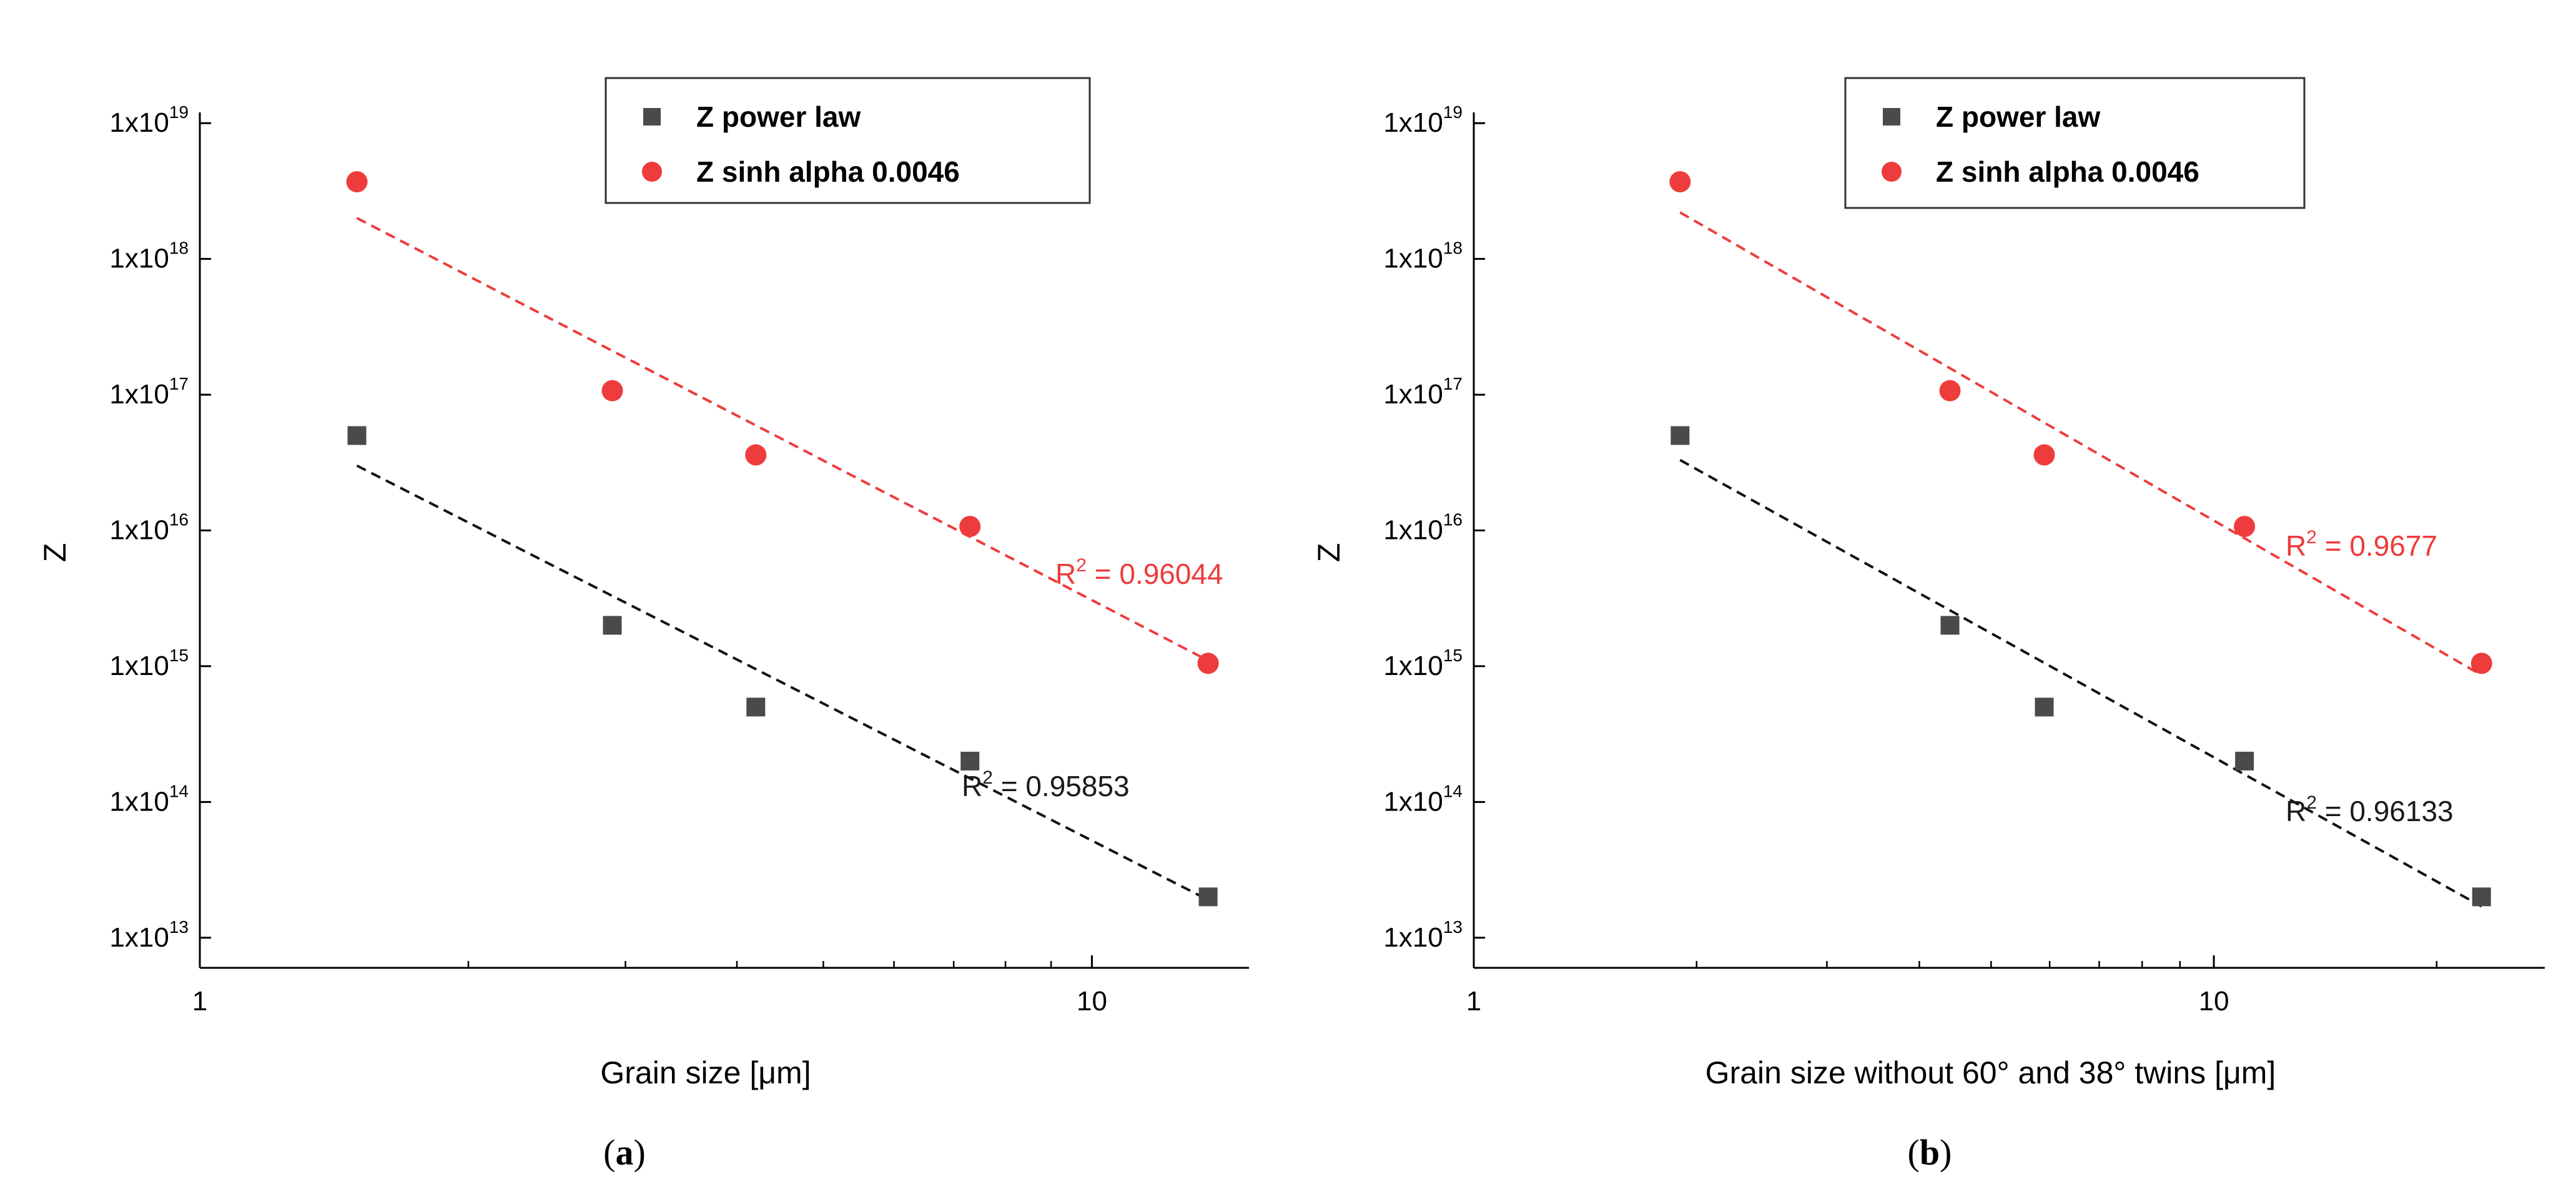  I want to click on caption-letter: b, so click(1930, 1152).